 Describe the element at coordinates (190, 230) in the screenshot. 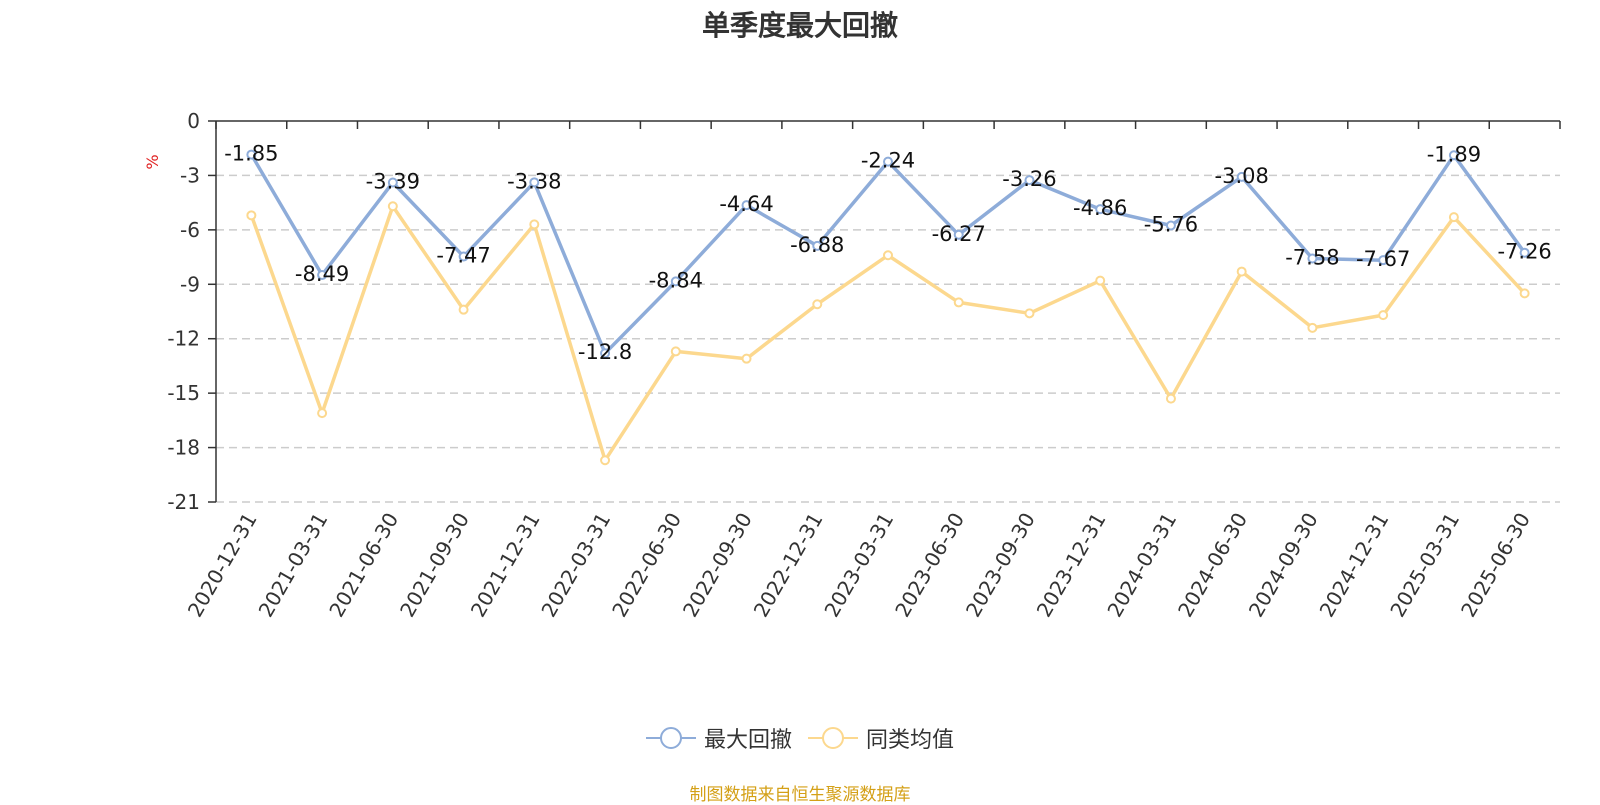

I see `y-tick-label: -6` at that location.